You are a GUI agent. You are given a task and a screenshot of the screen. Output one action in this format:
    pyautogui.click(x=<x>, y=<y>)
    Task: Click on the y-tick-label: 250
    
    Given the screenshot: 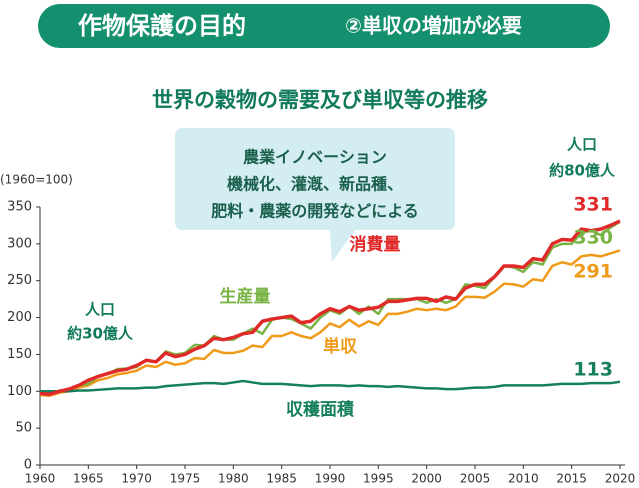 What is the action you would take?
    pyautogui.click(x=19, y=280)
    